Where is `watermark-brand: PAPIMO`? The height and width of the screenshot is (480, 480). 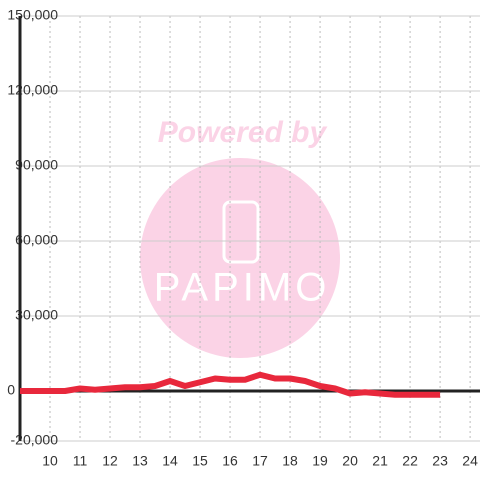 watermark-brand: PAPIMO is located at coordinates (242, 288).